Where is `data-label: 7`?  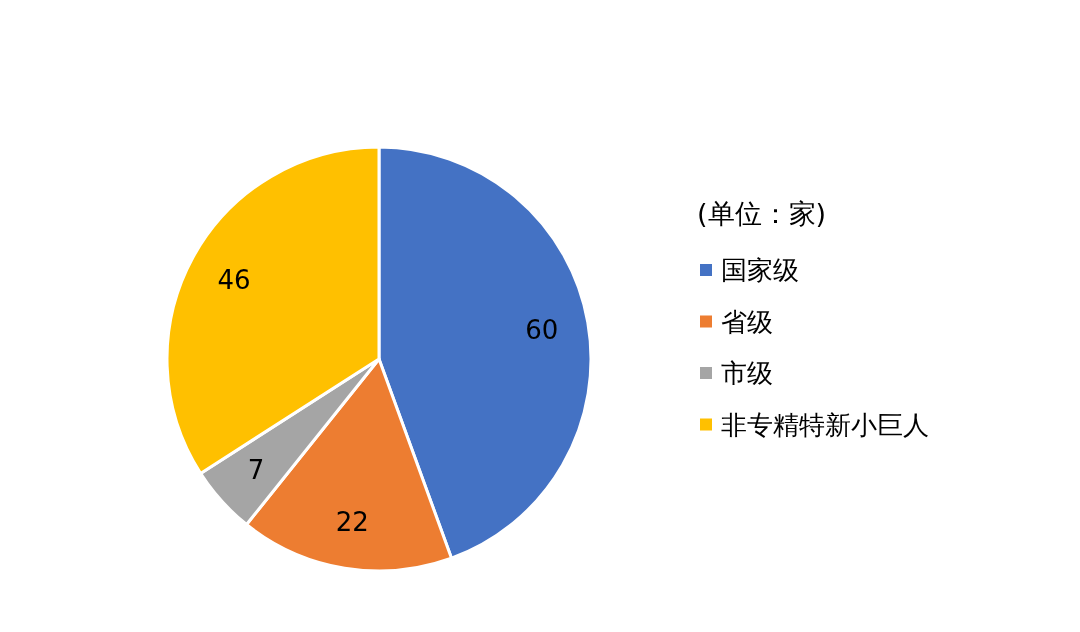 data-label: 7 is located at coordinates (256, 469).